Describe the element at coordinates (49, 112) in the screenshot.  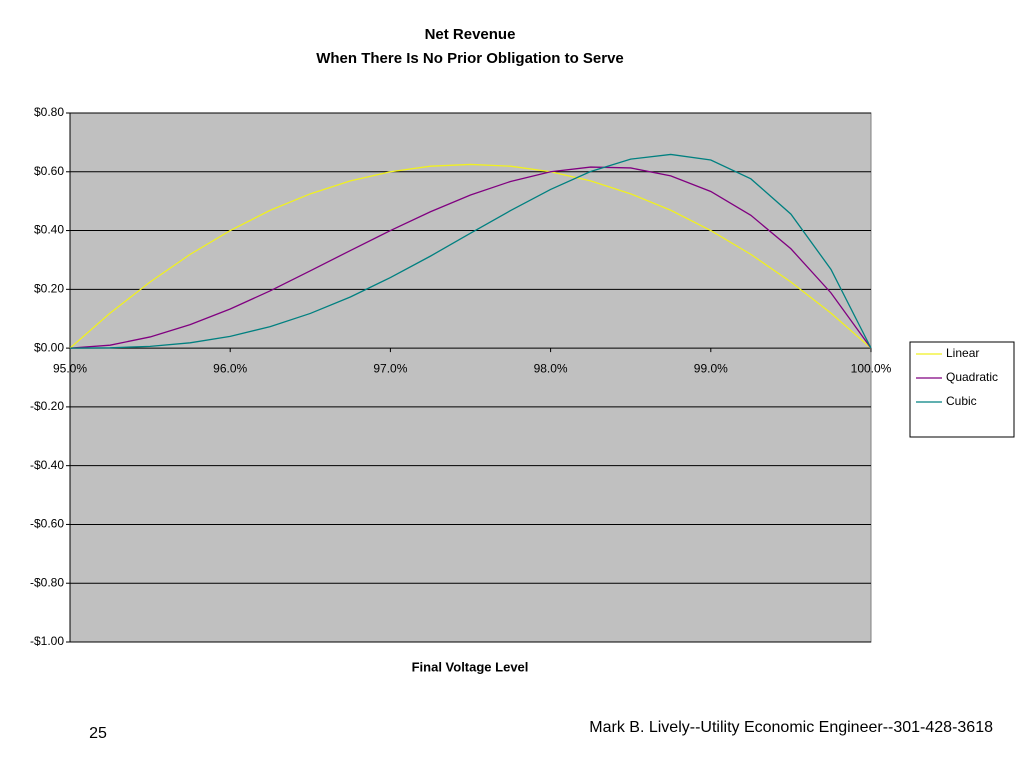
I see `y-tick-label: $0.80` at that location.